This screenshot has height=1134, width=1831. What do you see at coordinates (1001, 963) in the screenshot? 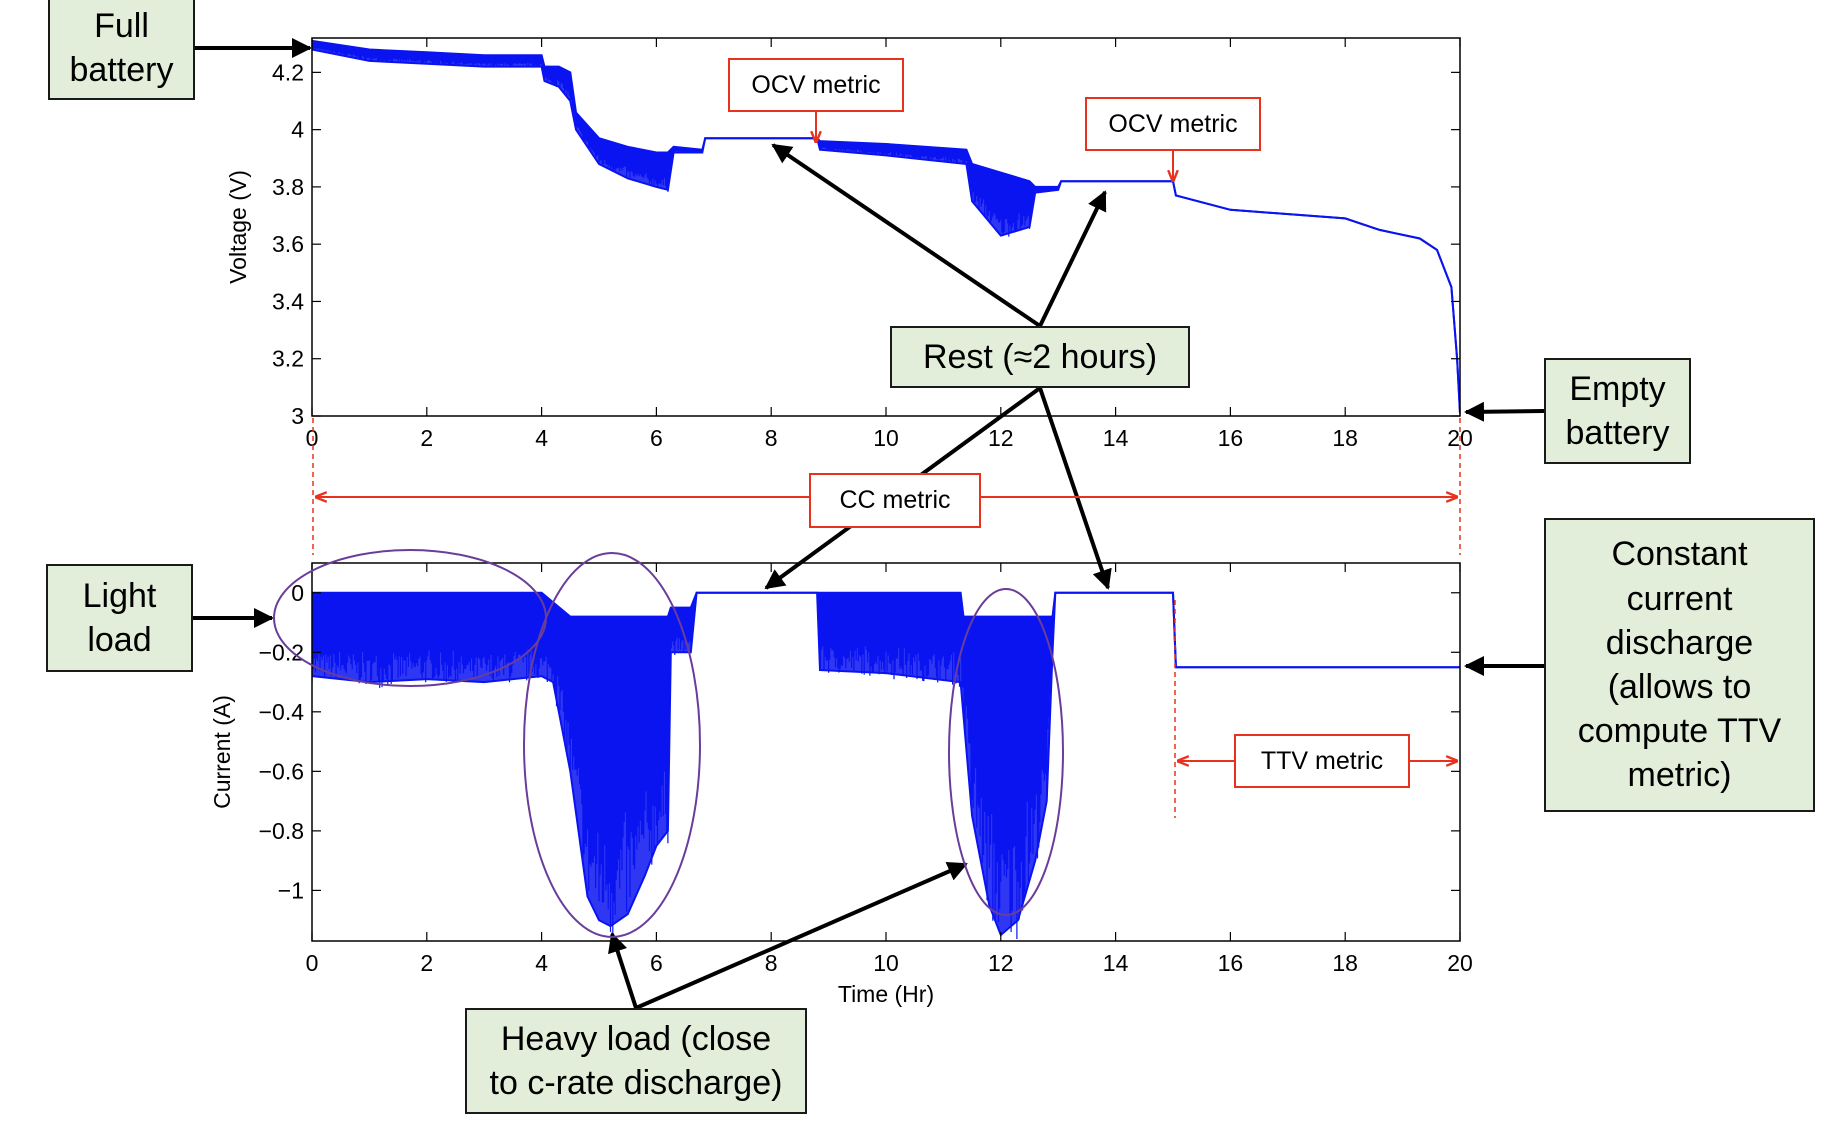
I see `current-xtick-label: 12` at bounding box center [1001, 963].